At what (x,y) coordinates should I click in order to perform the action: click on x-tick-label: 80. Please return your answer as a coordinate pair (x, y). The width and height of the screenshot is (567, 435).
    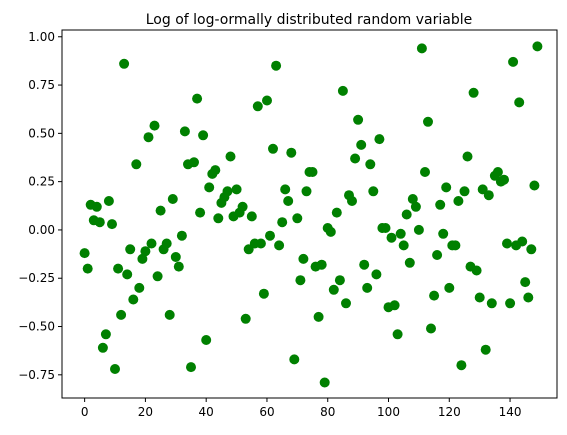
    Looking at the image, I should click on (327, 412).